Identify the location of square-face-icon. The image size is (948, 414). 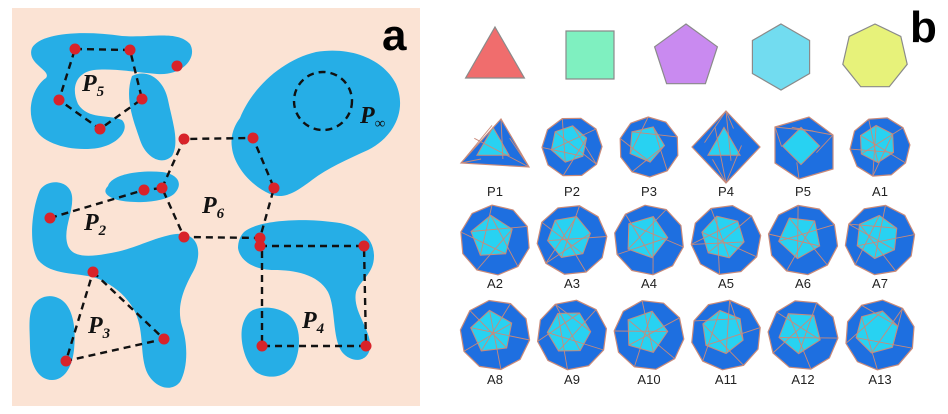
(590, 55).